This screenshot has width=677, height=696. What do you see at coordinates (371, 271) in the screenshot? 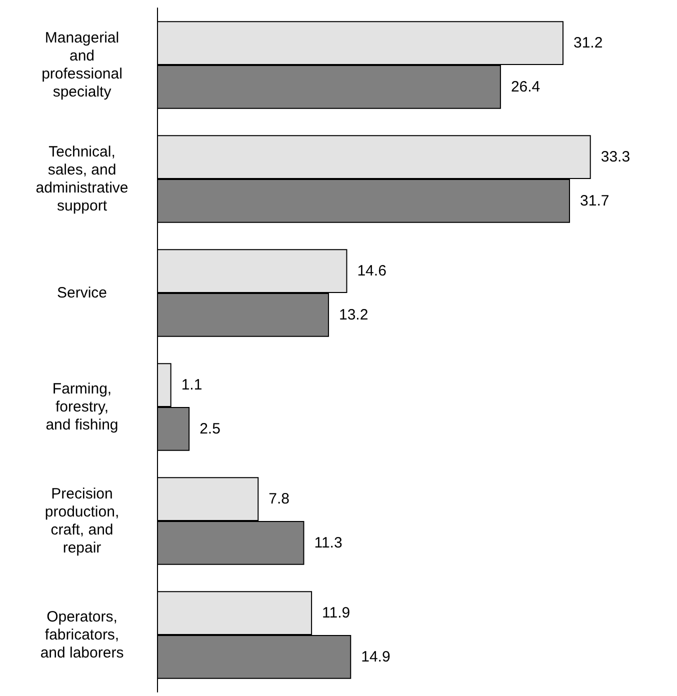
I see `data-label: 14.6` at bounding box center [371, 271].